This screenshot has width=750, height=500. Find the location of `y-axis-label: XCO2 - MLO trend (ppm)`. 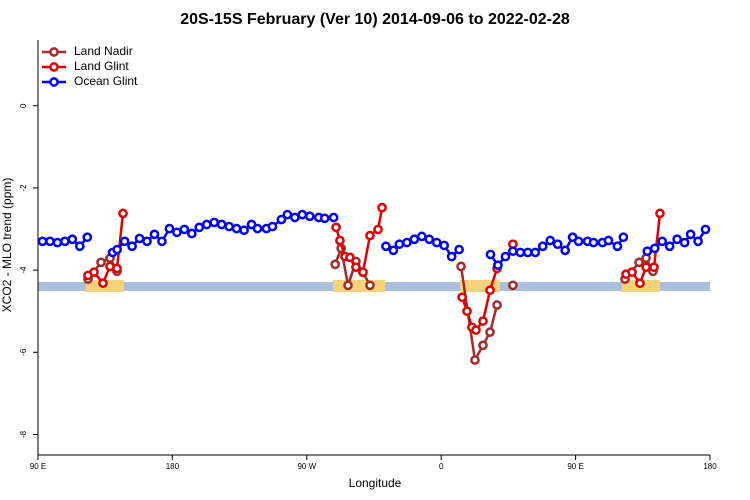

y-axis-label: XCO2 - MLO trend (ppm) is located at coordinates (7, 245).